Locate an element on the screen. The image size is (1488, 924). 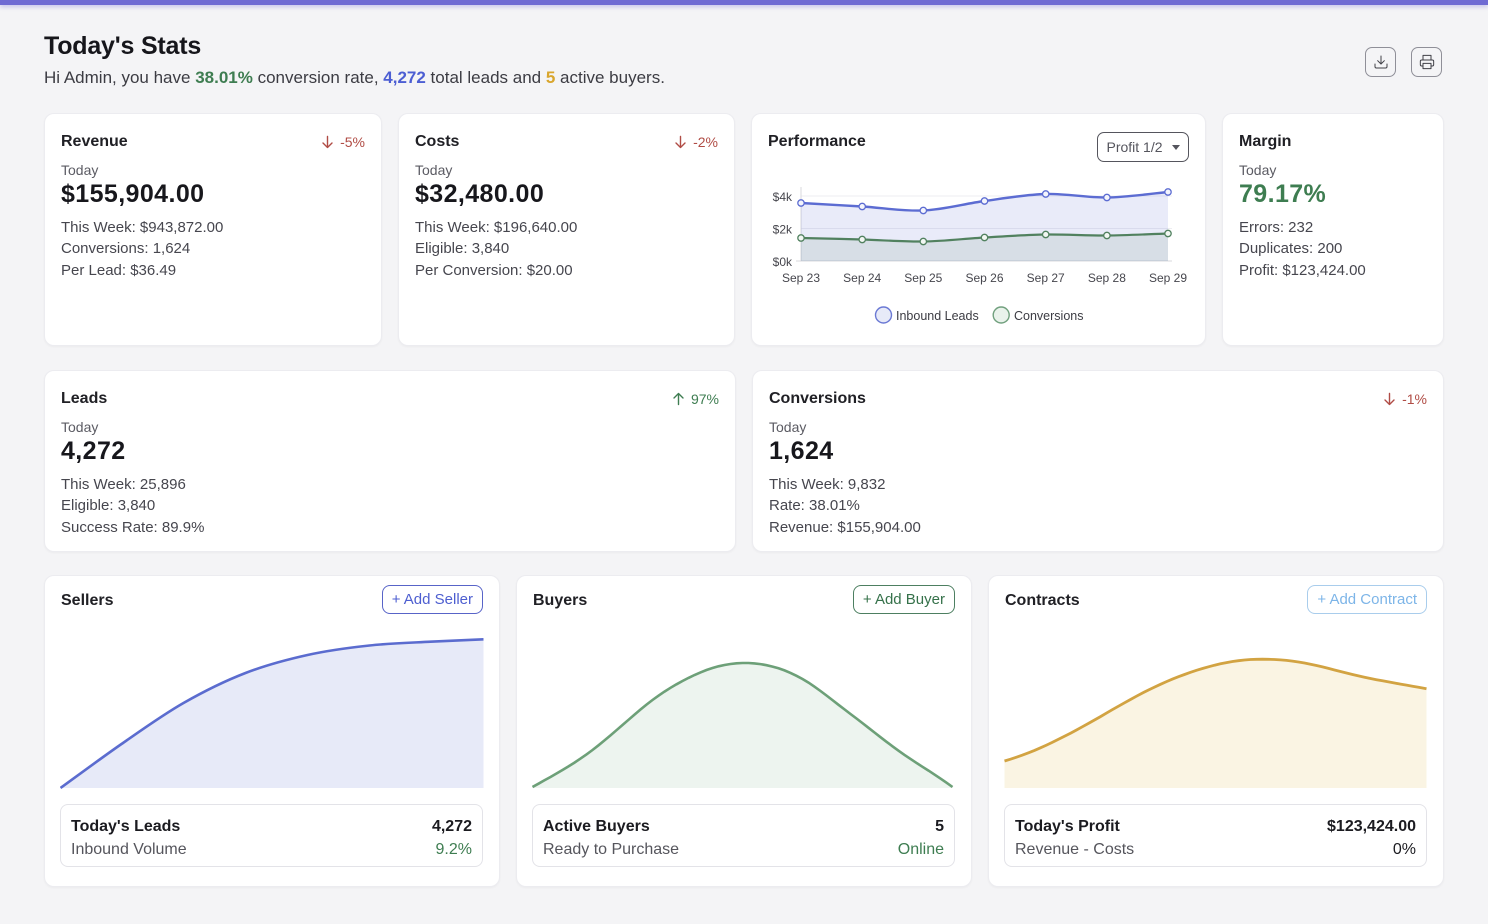
svg-text: Conversions is located at coordinates (1048, 316).